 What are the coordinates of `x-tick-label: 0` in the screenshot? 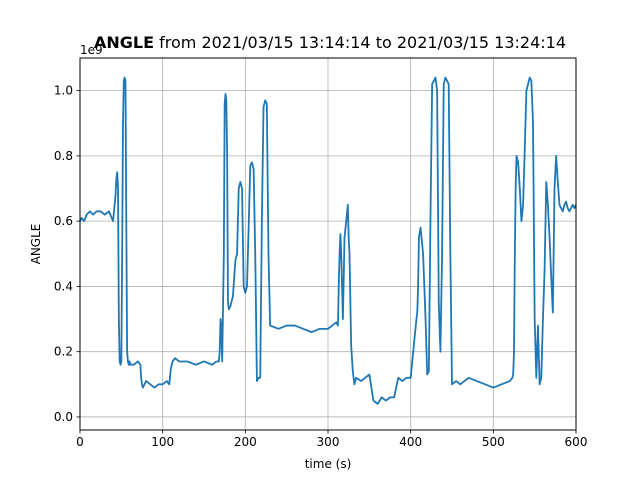 It's located at (80, 442).